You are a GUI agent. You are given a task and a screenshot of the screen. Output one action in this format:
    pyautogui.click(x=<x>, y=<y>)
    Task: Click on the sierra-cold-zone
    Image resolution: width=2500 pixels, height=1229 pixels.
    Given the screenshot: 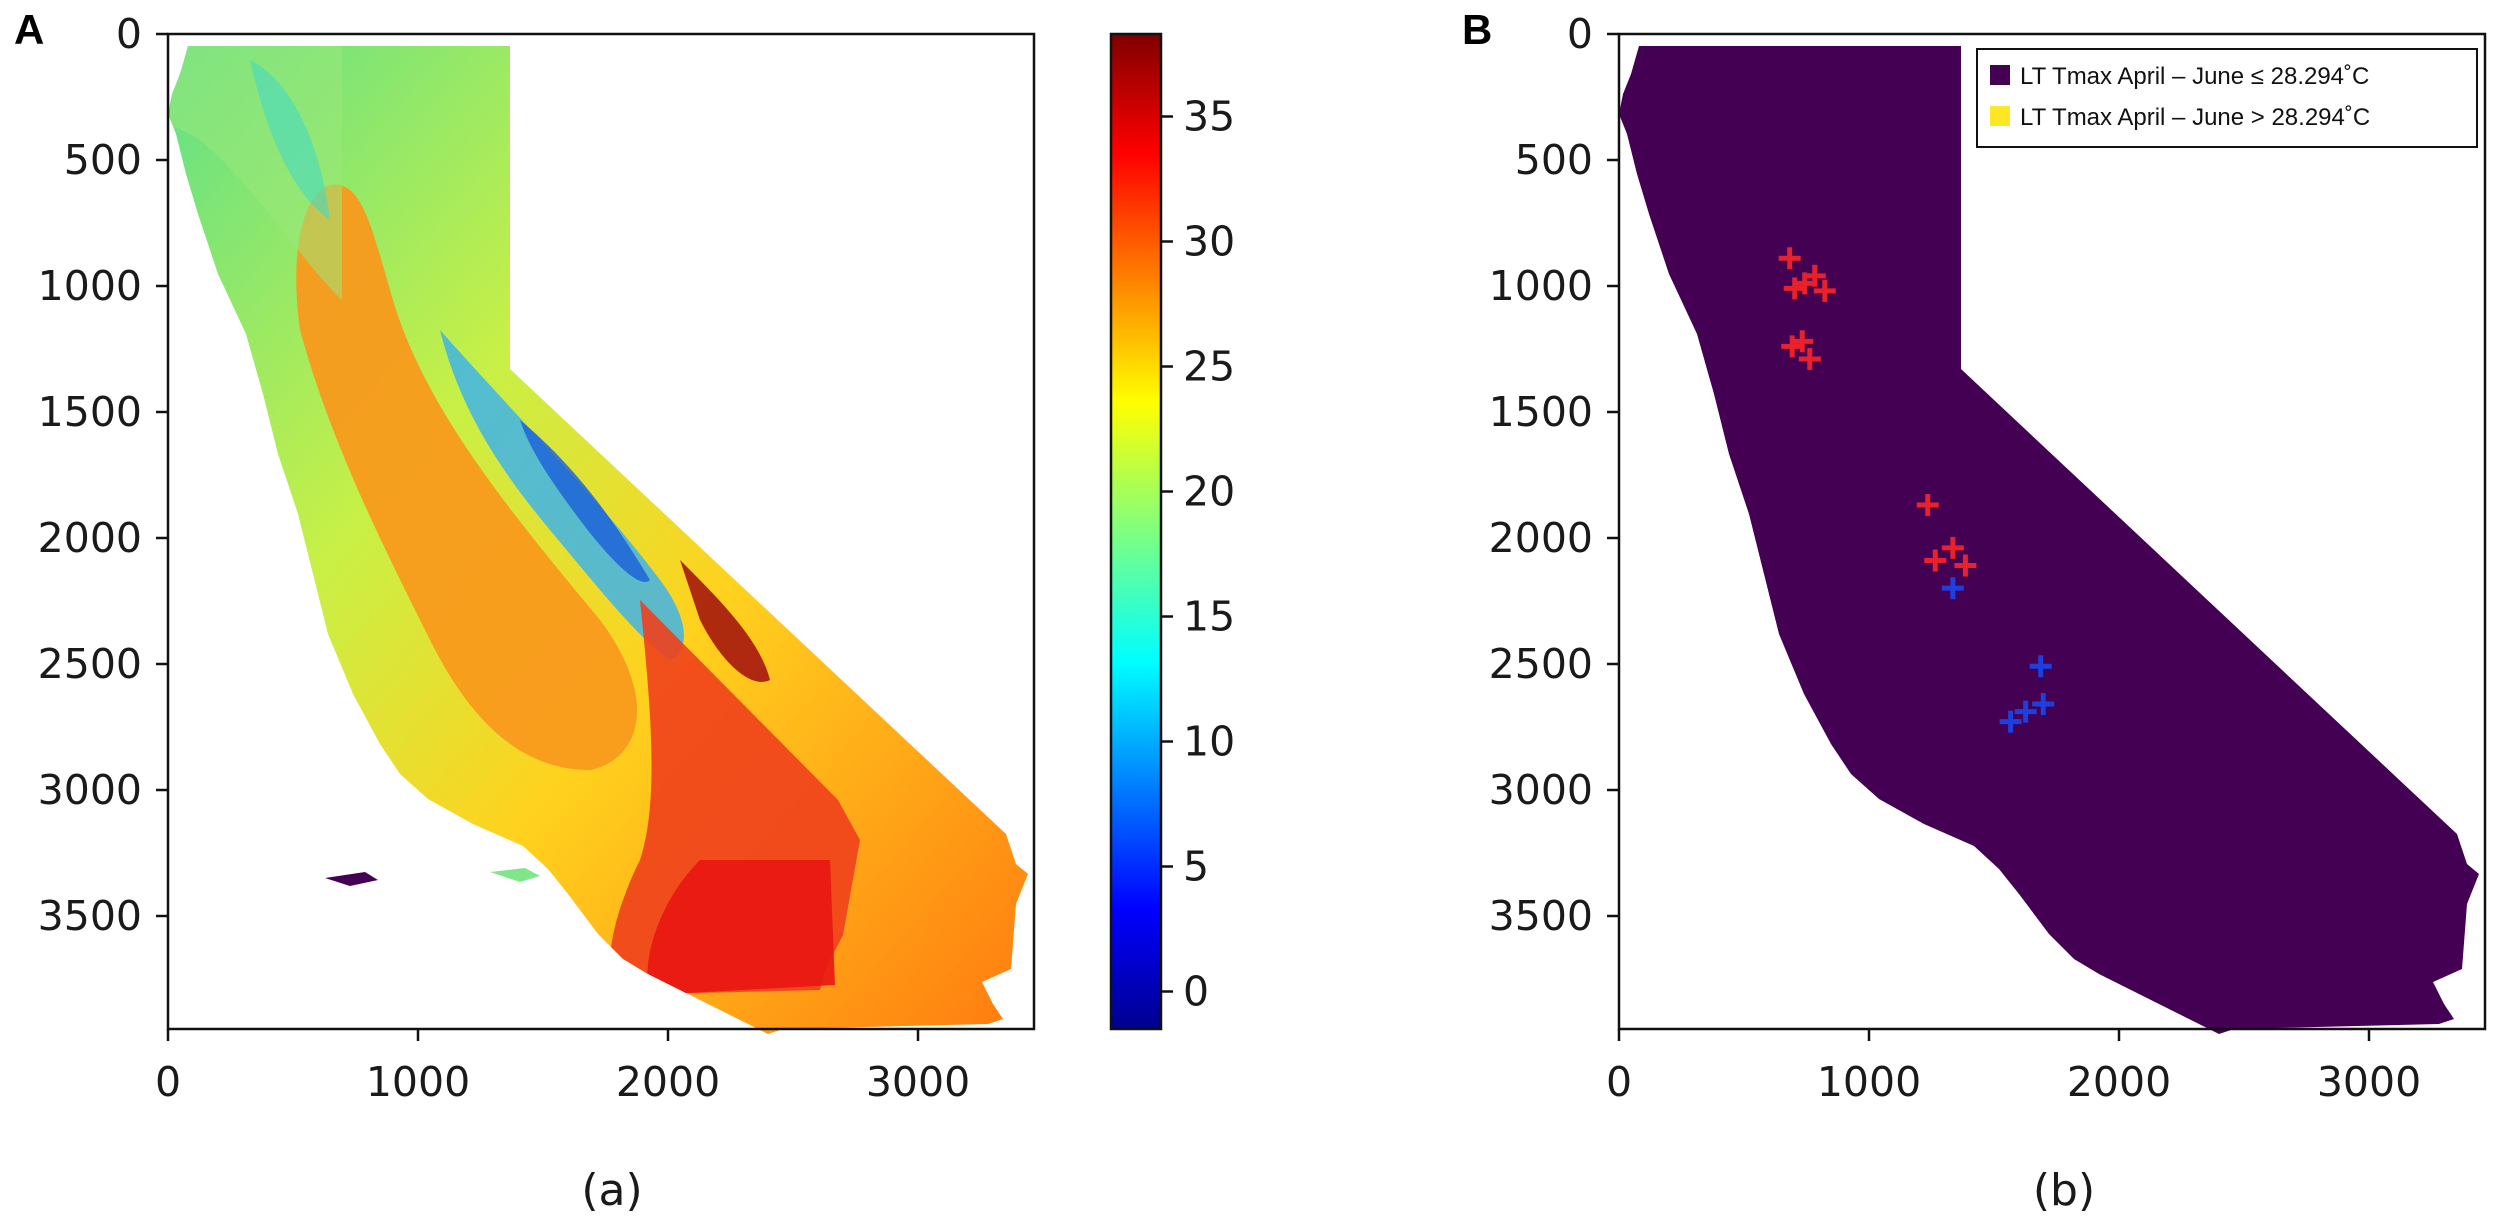 What is the action you would take?
    pyautogui.click(x=585, y=501)
    